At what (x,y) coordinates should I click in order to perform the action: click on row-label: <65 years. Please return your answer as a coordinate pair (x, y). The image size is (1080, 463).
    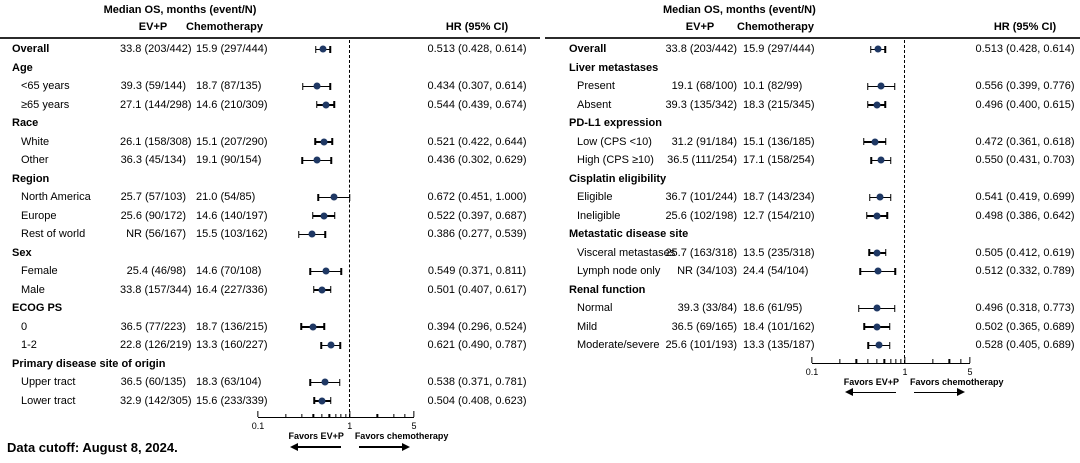
    Looking at the image, I should click on (45, 86).